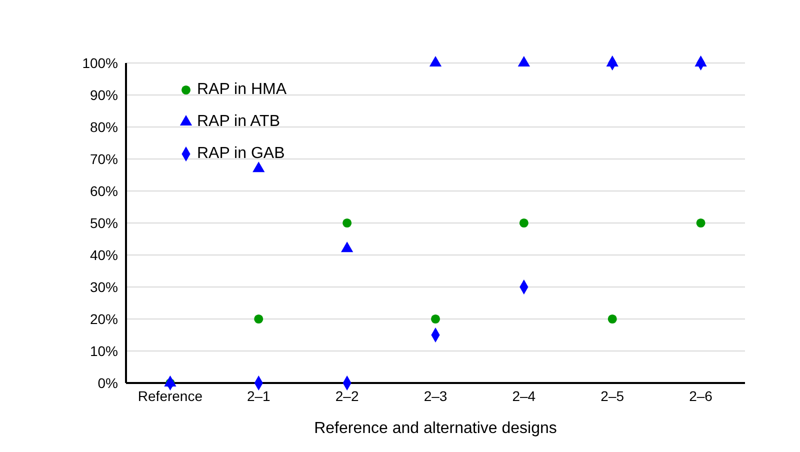 Image resolution: width=800 pixels, height=452 pixels. Describe the element at coordinates (242, 90) in the screenshot. I see `legend-label: RAP in HMA` at that location.